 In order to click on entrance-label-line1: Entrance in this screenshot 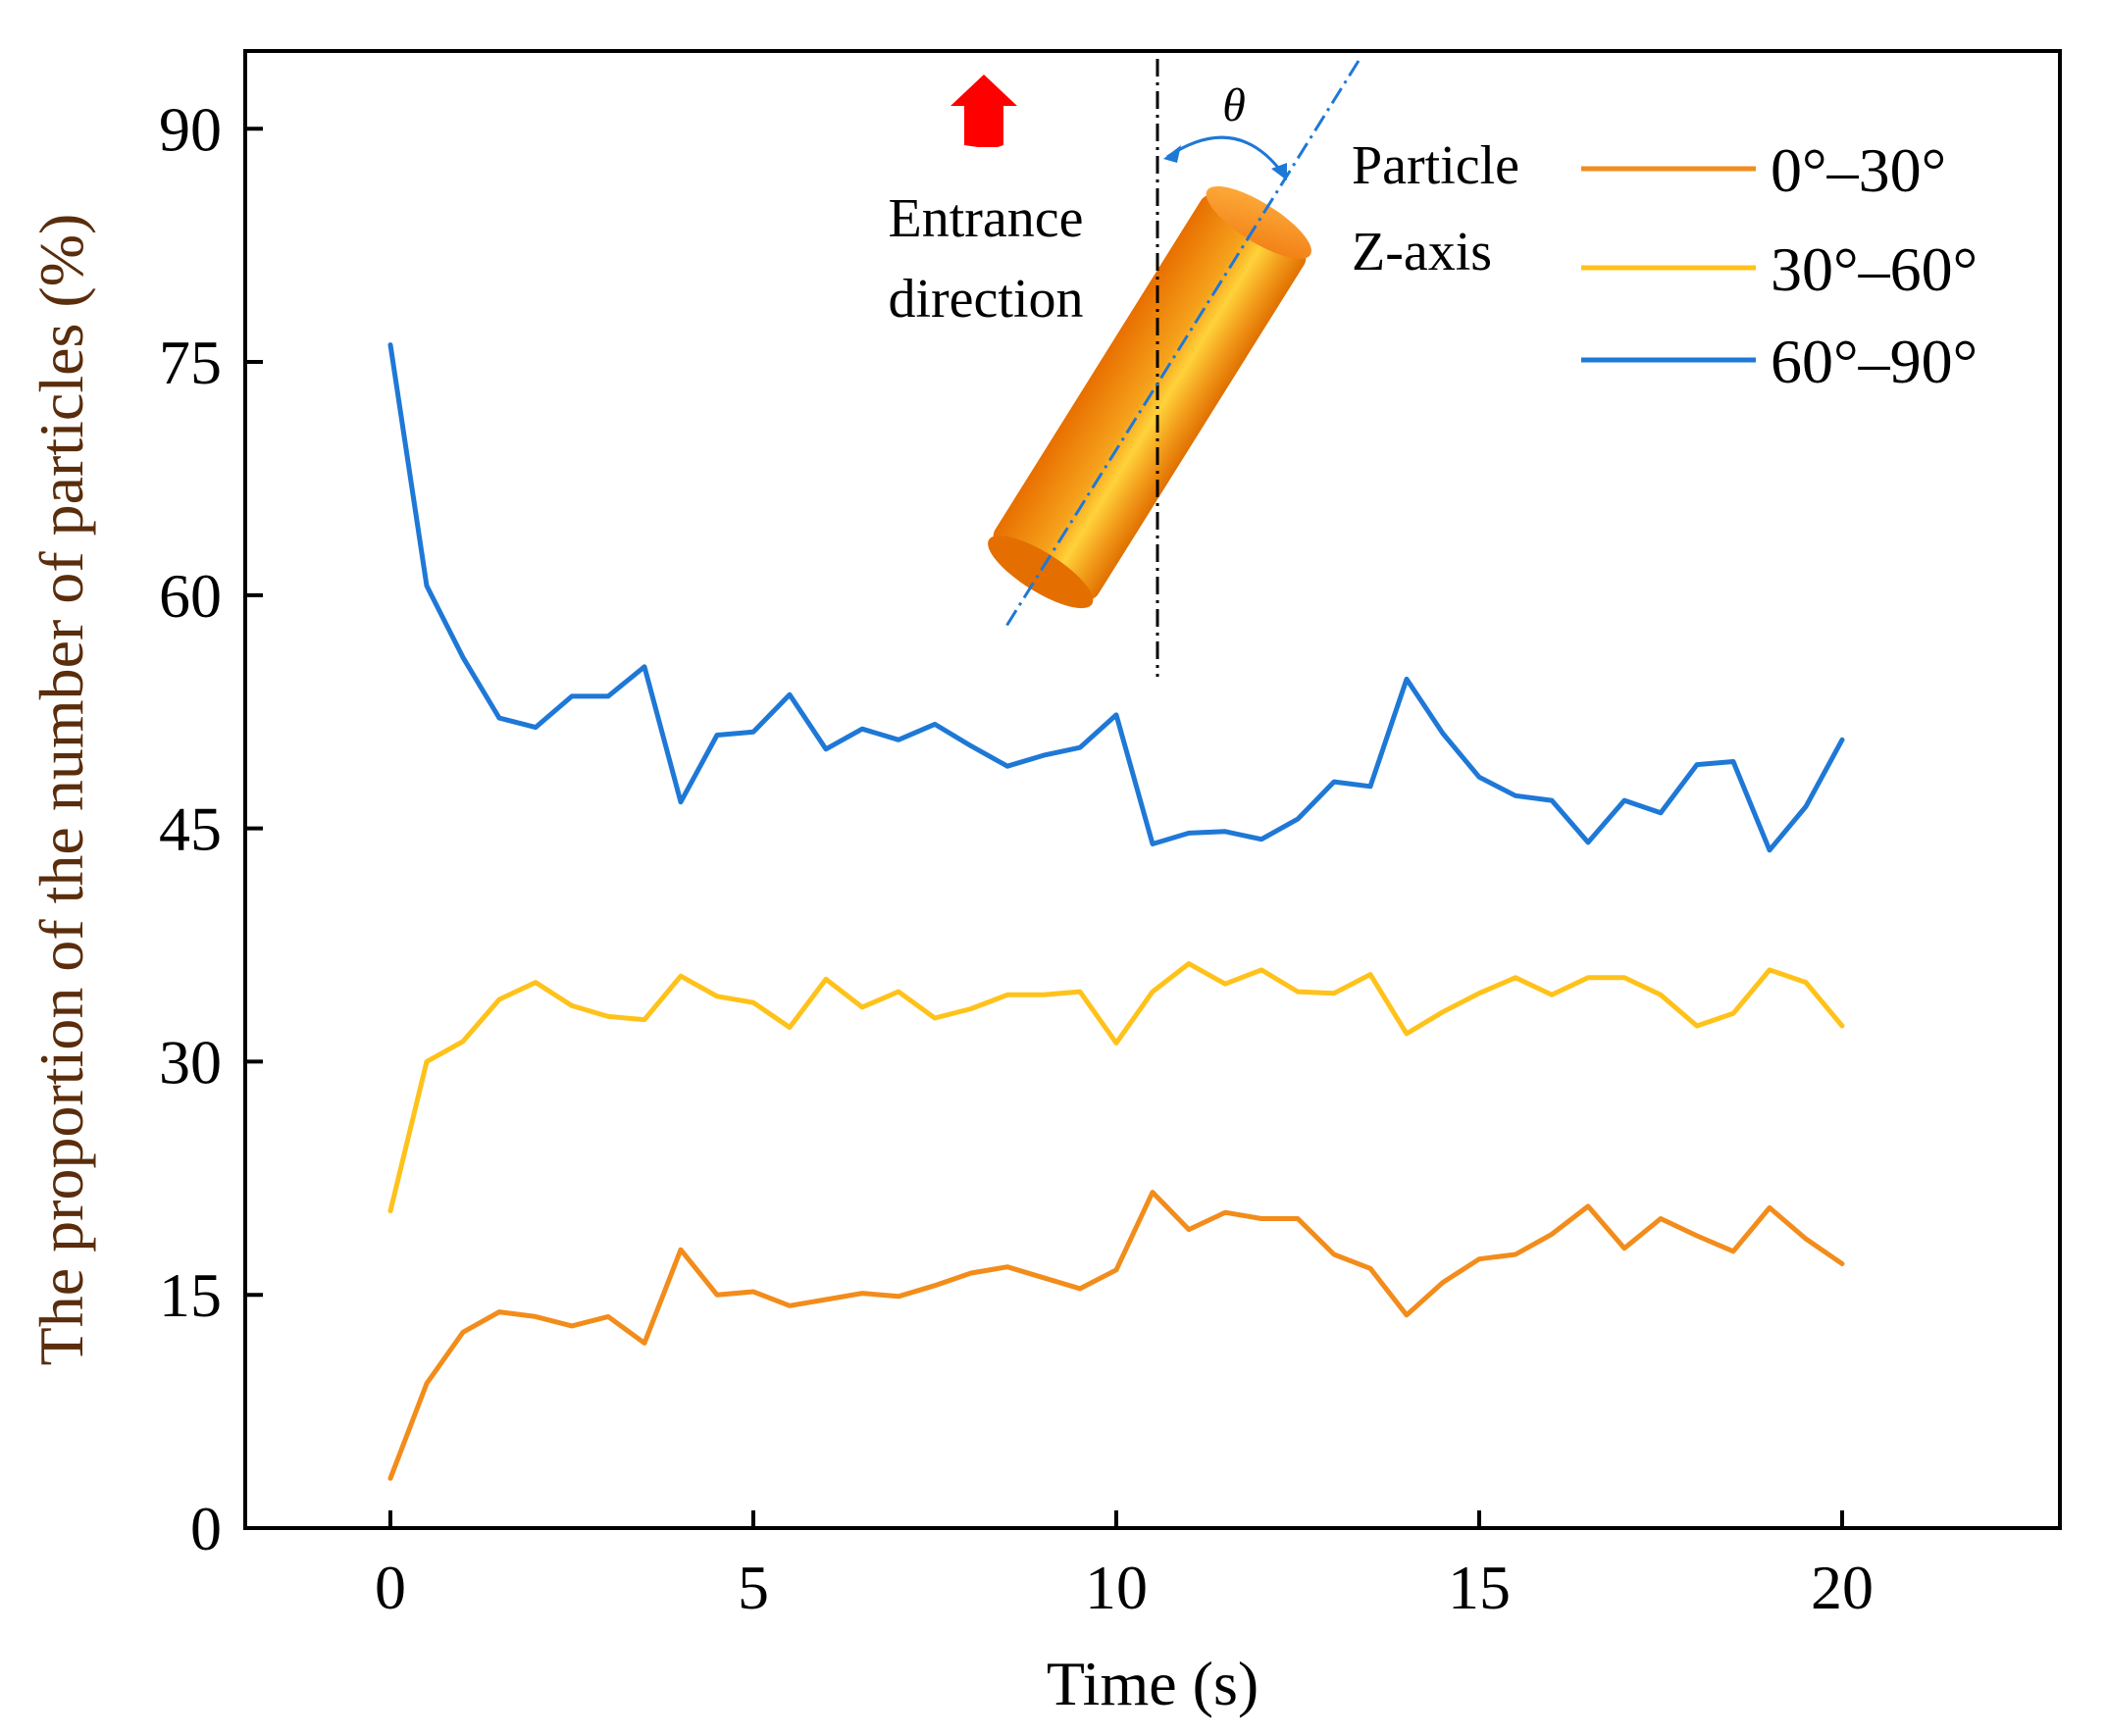, I will do `click(987, 219)`.